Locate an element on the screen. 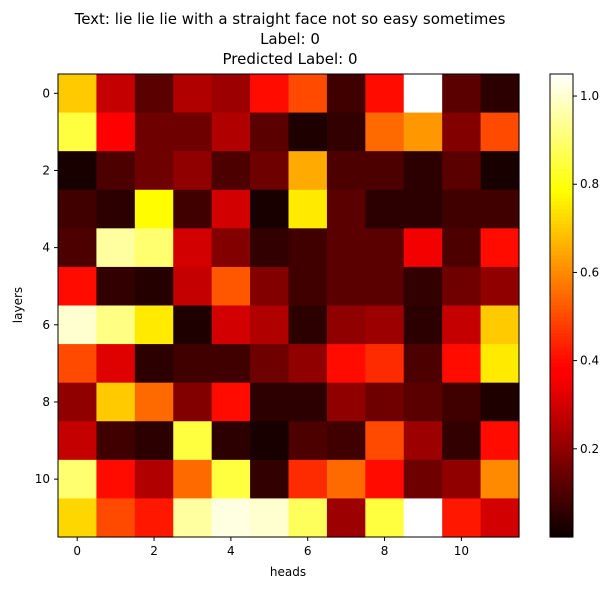  y-tick-label: 2 is located at coordinates (46, 170).